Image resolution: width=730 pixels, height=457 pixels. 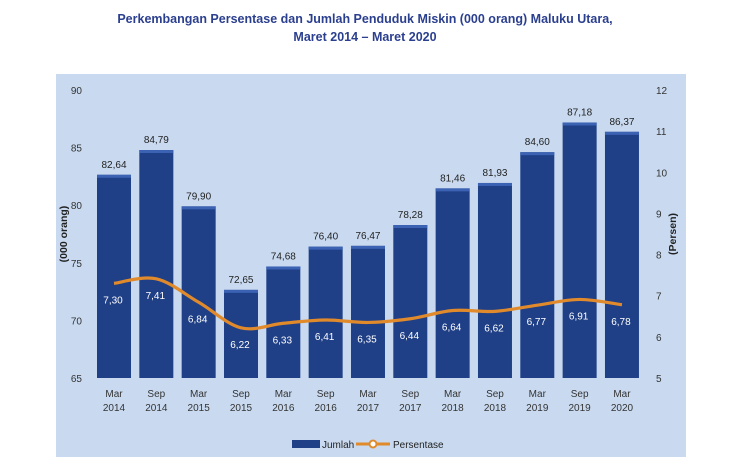 What do you see at coordinates (77, 321) in the screenshot?
I see `y-left-tick-label: 70` at bounding box center [77, 321].